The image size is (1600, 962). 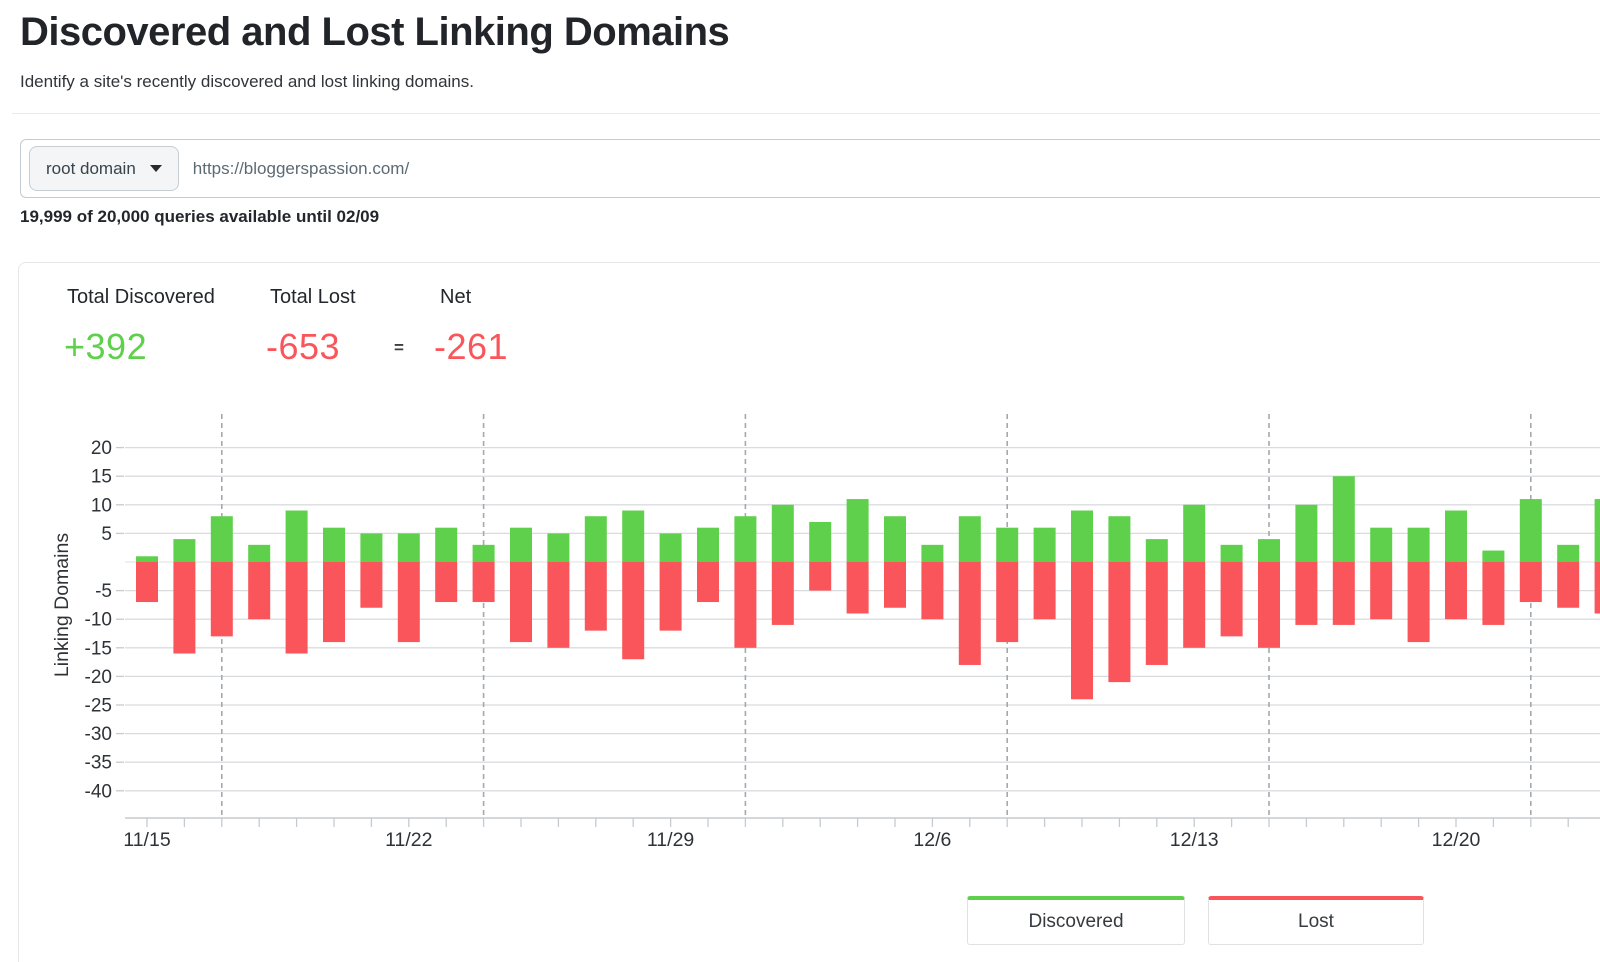 What do you see at coordinates (375, 32) in the screenshot?
I see `page-title: Discovered and Lost Linking Domains` at bounding box center [375, 32].